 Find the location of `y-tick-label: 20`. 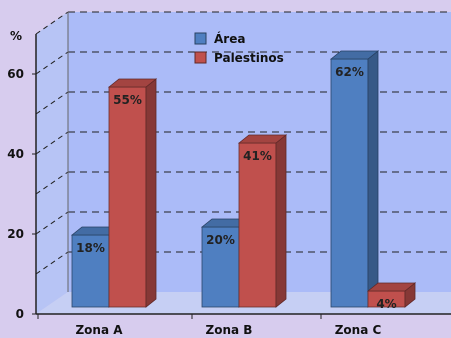

y-tick-label: 20 is located at coordinates (15, 234).